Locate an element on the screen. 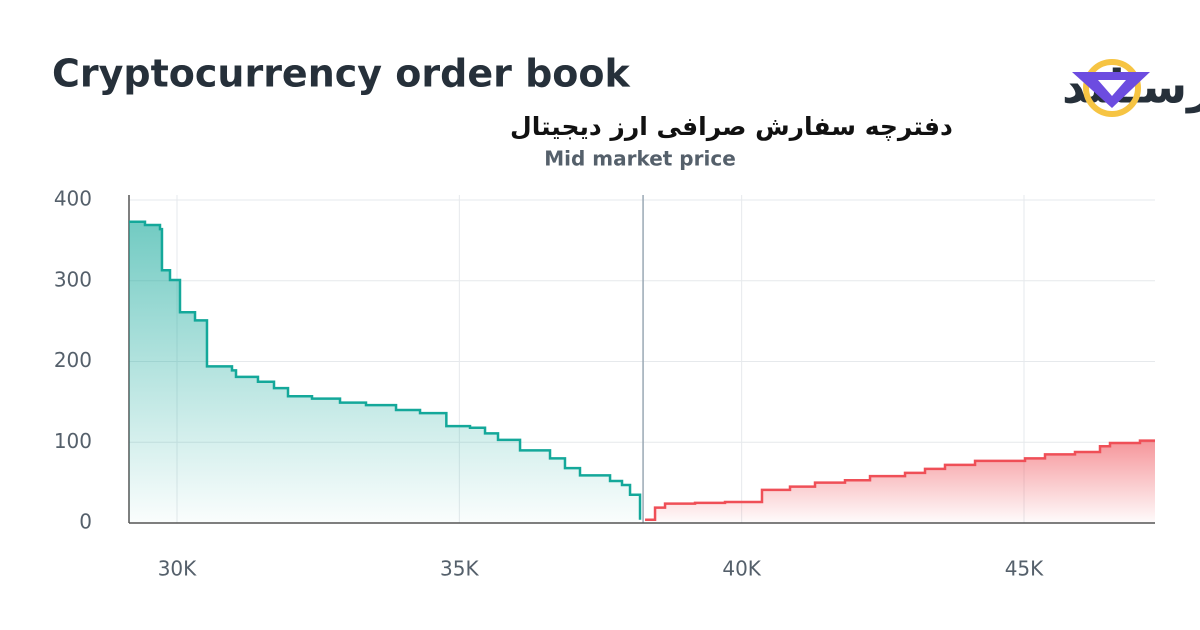 This screenshot has width=1200, height=630. x-tick-label: 45K is located at coordinates (1024, 569).